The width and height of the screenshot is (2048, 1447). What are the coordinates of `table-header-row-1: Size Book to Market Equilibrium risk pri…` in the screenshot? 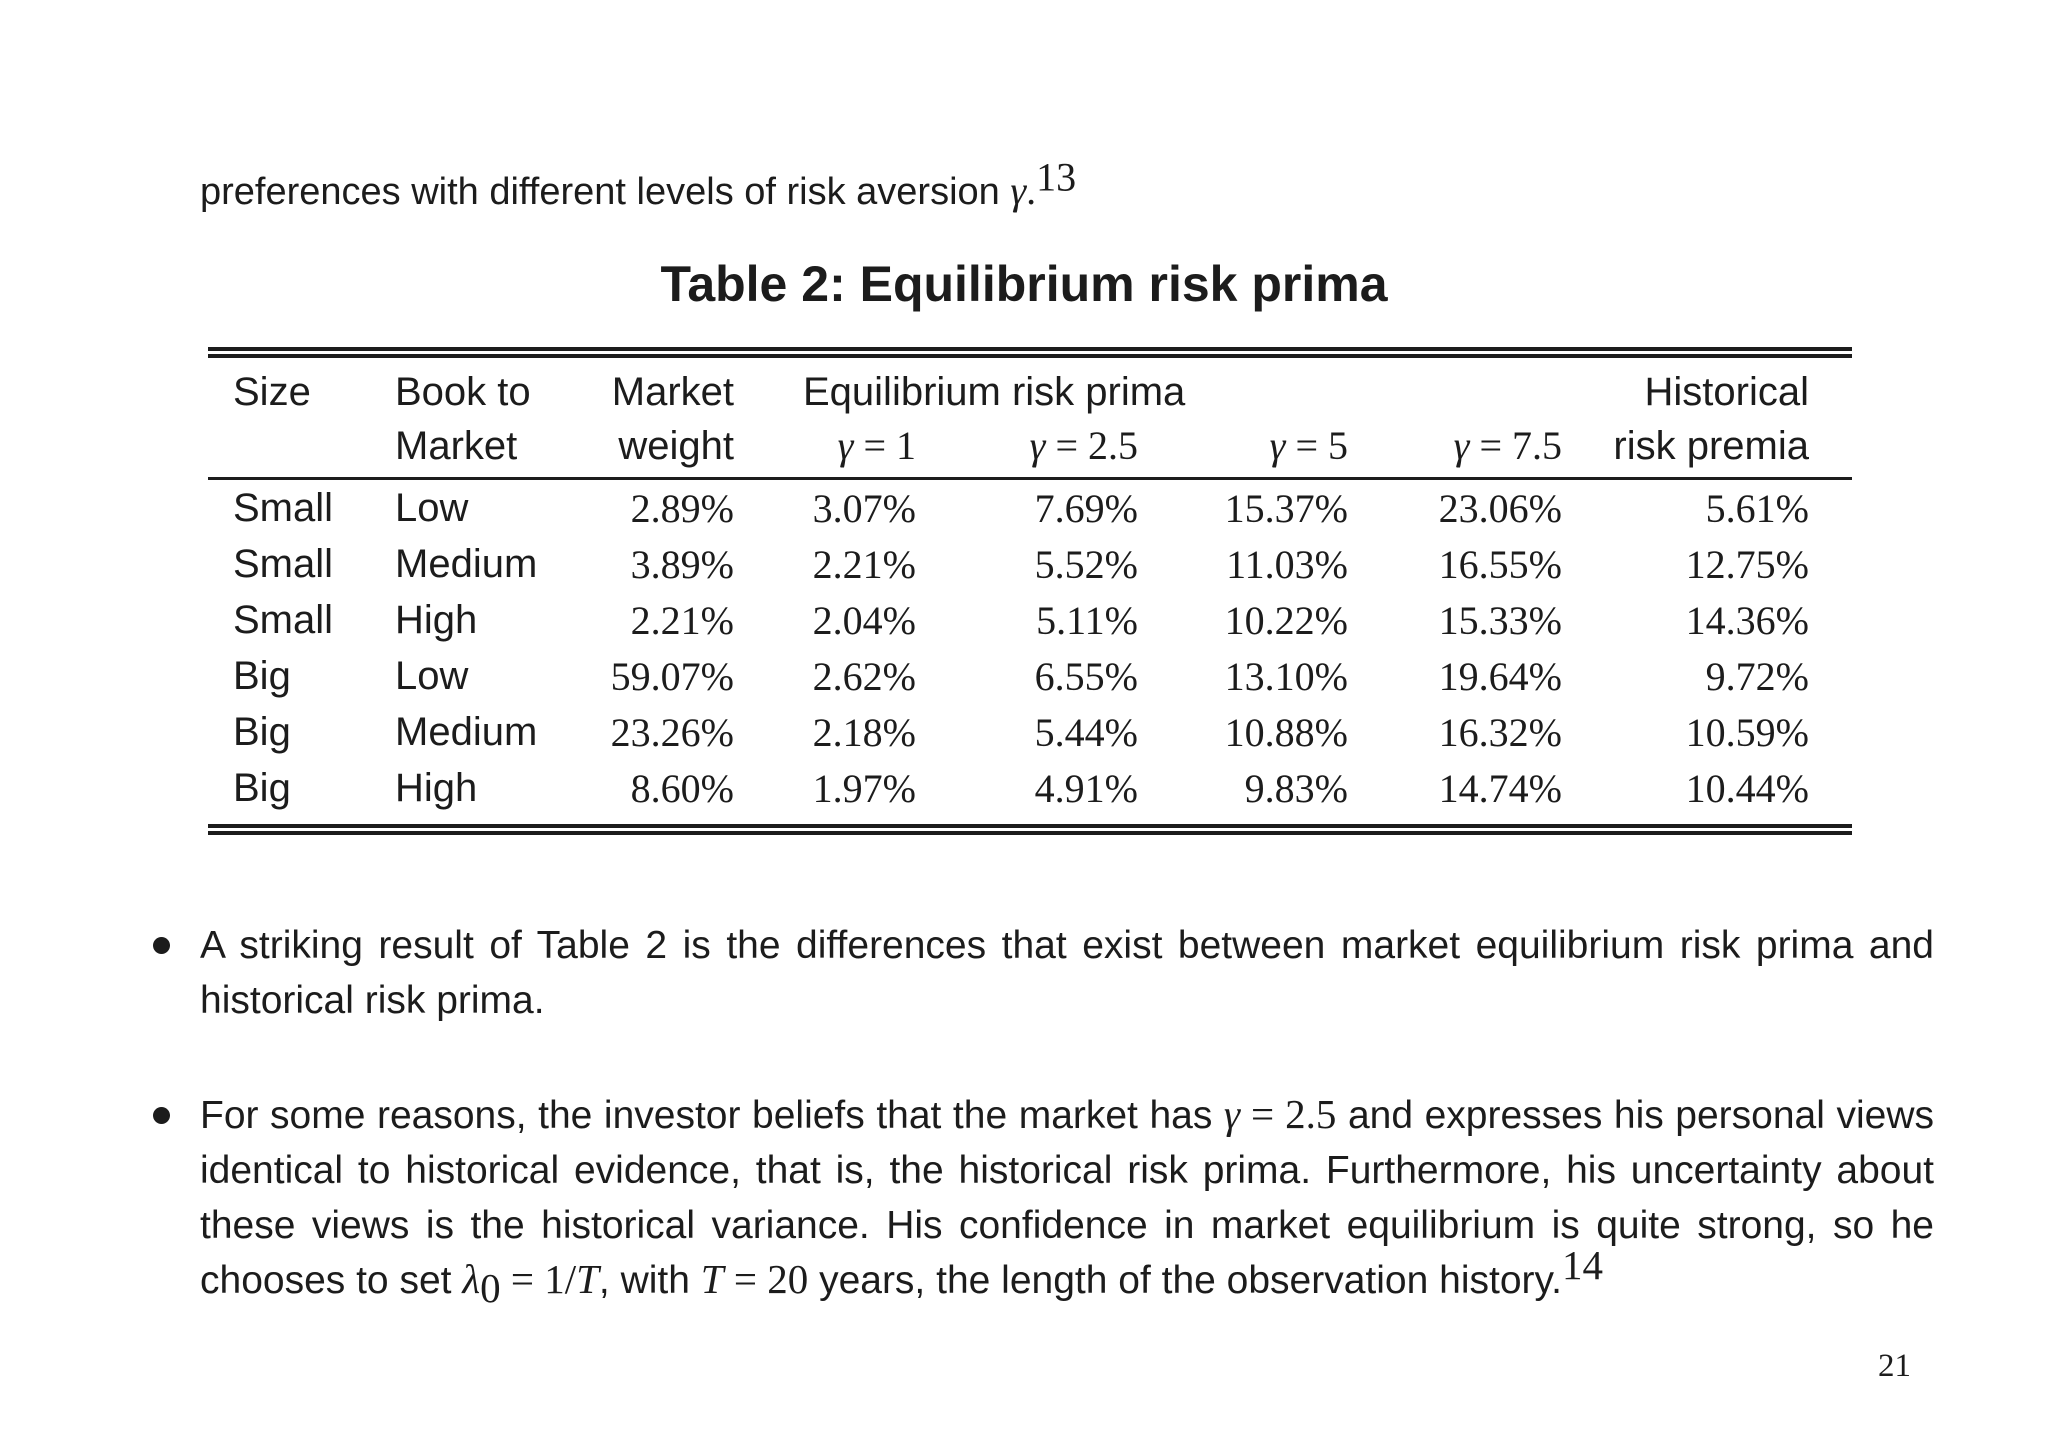 It's located at (1030, 389).